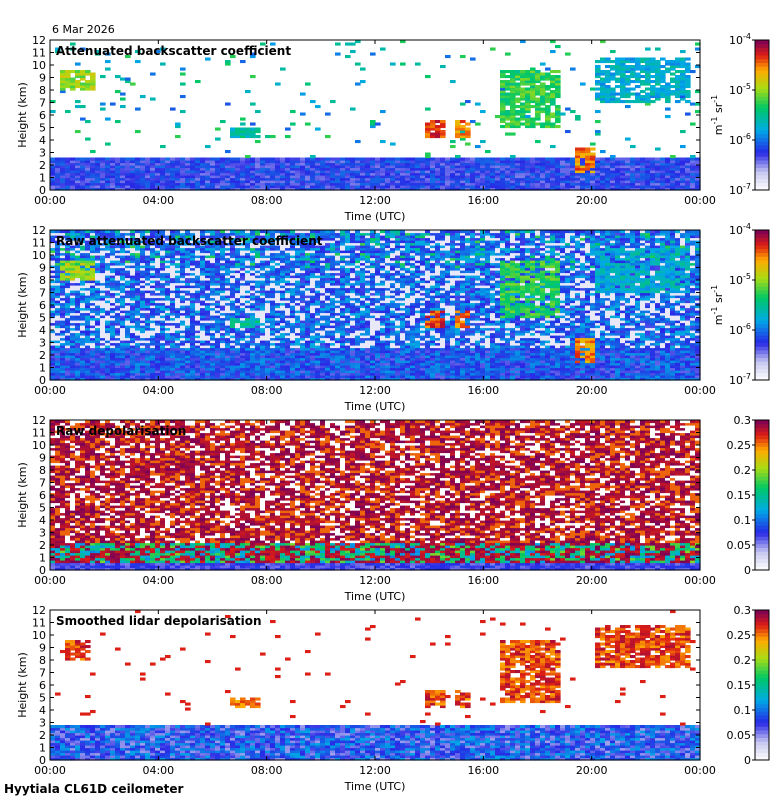 Image resolution: width=780 pixels, height=800 pixels. I want to click on y-axis-label: Height (km), so click(22, 115).